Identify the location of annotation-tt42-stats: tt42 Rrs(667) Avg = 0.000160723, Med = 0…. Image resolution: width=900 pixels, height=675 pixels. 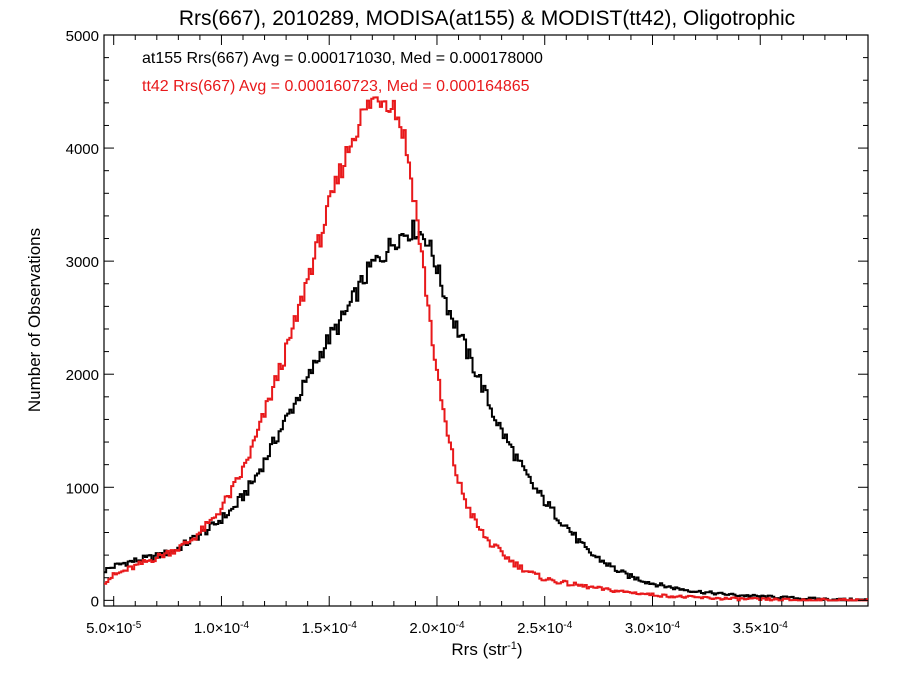
(336, 86).